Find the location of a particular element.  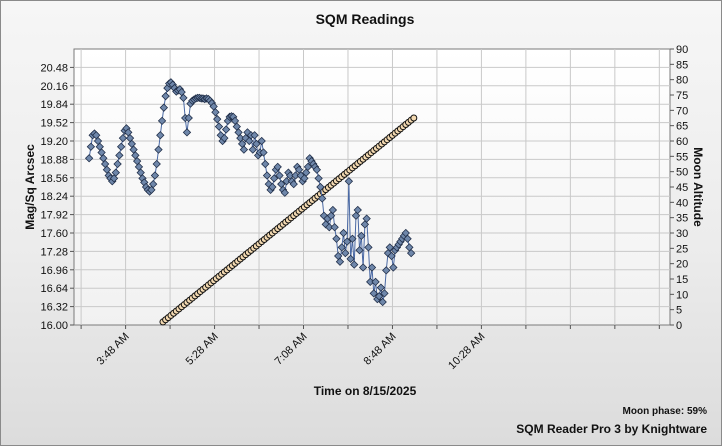

y-tick-label: 18.24 is located at coordinates (54, 197).